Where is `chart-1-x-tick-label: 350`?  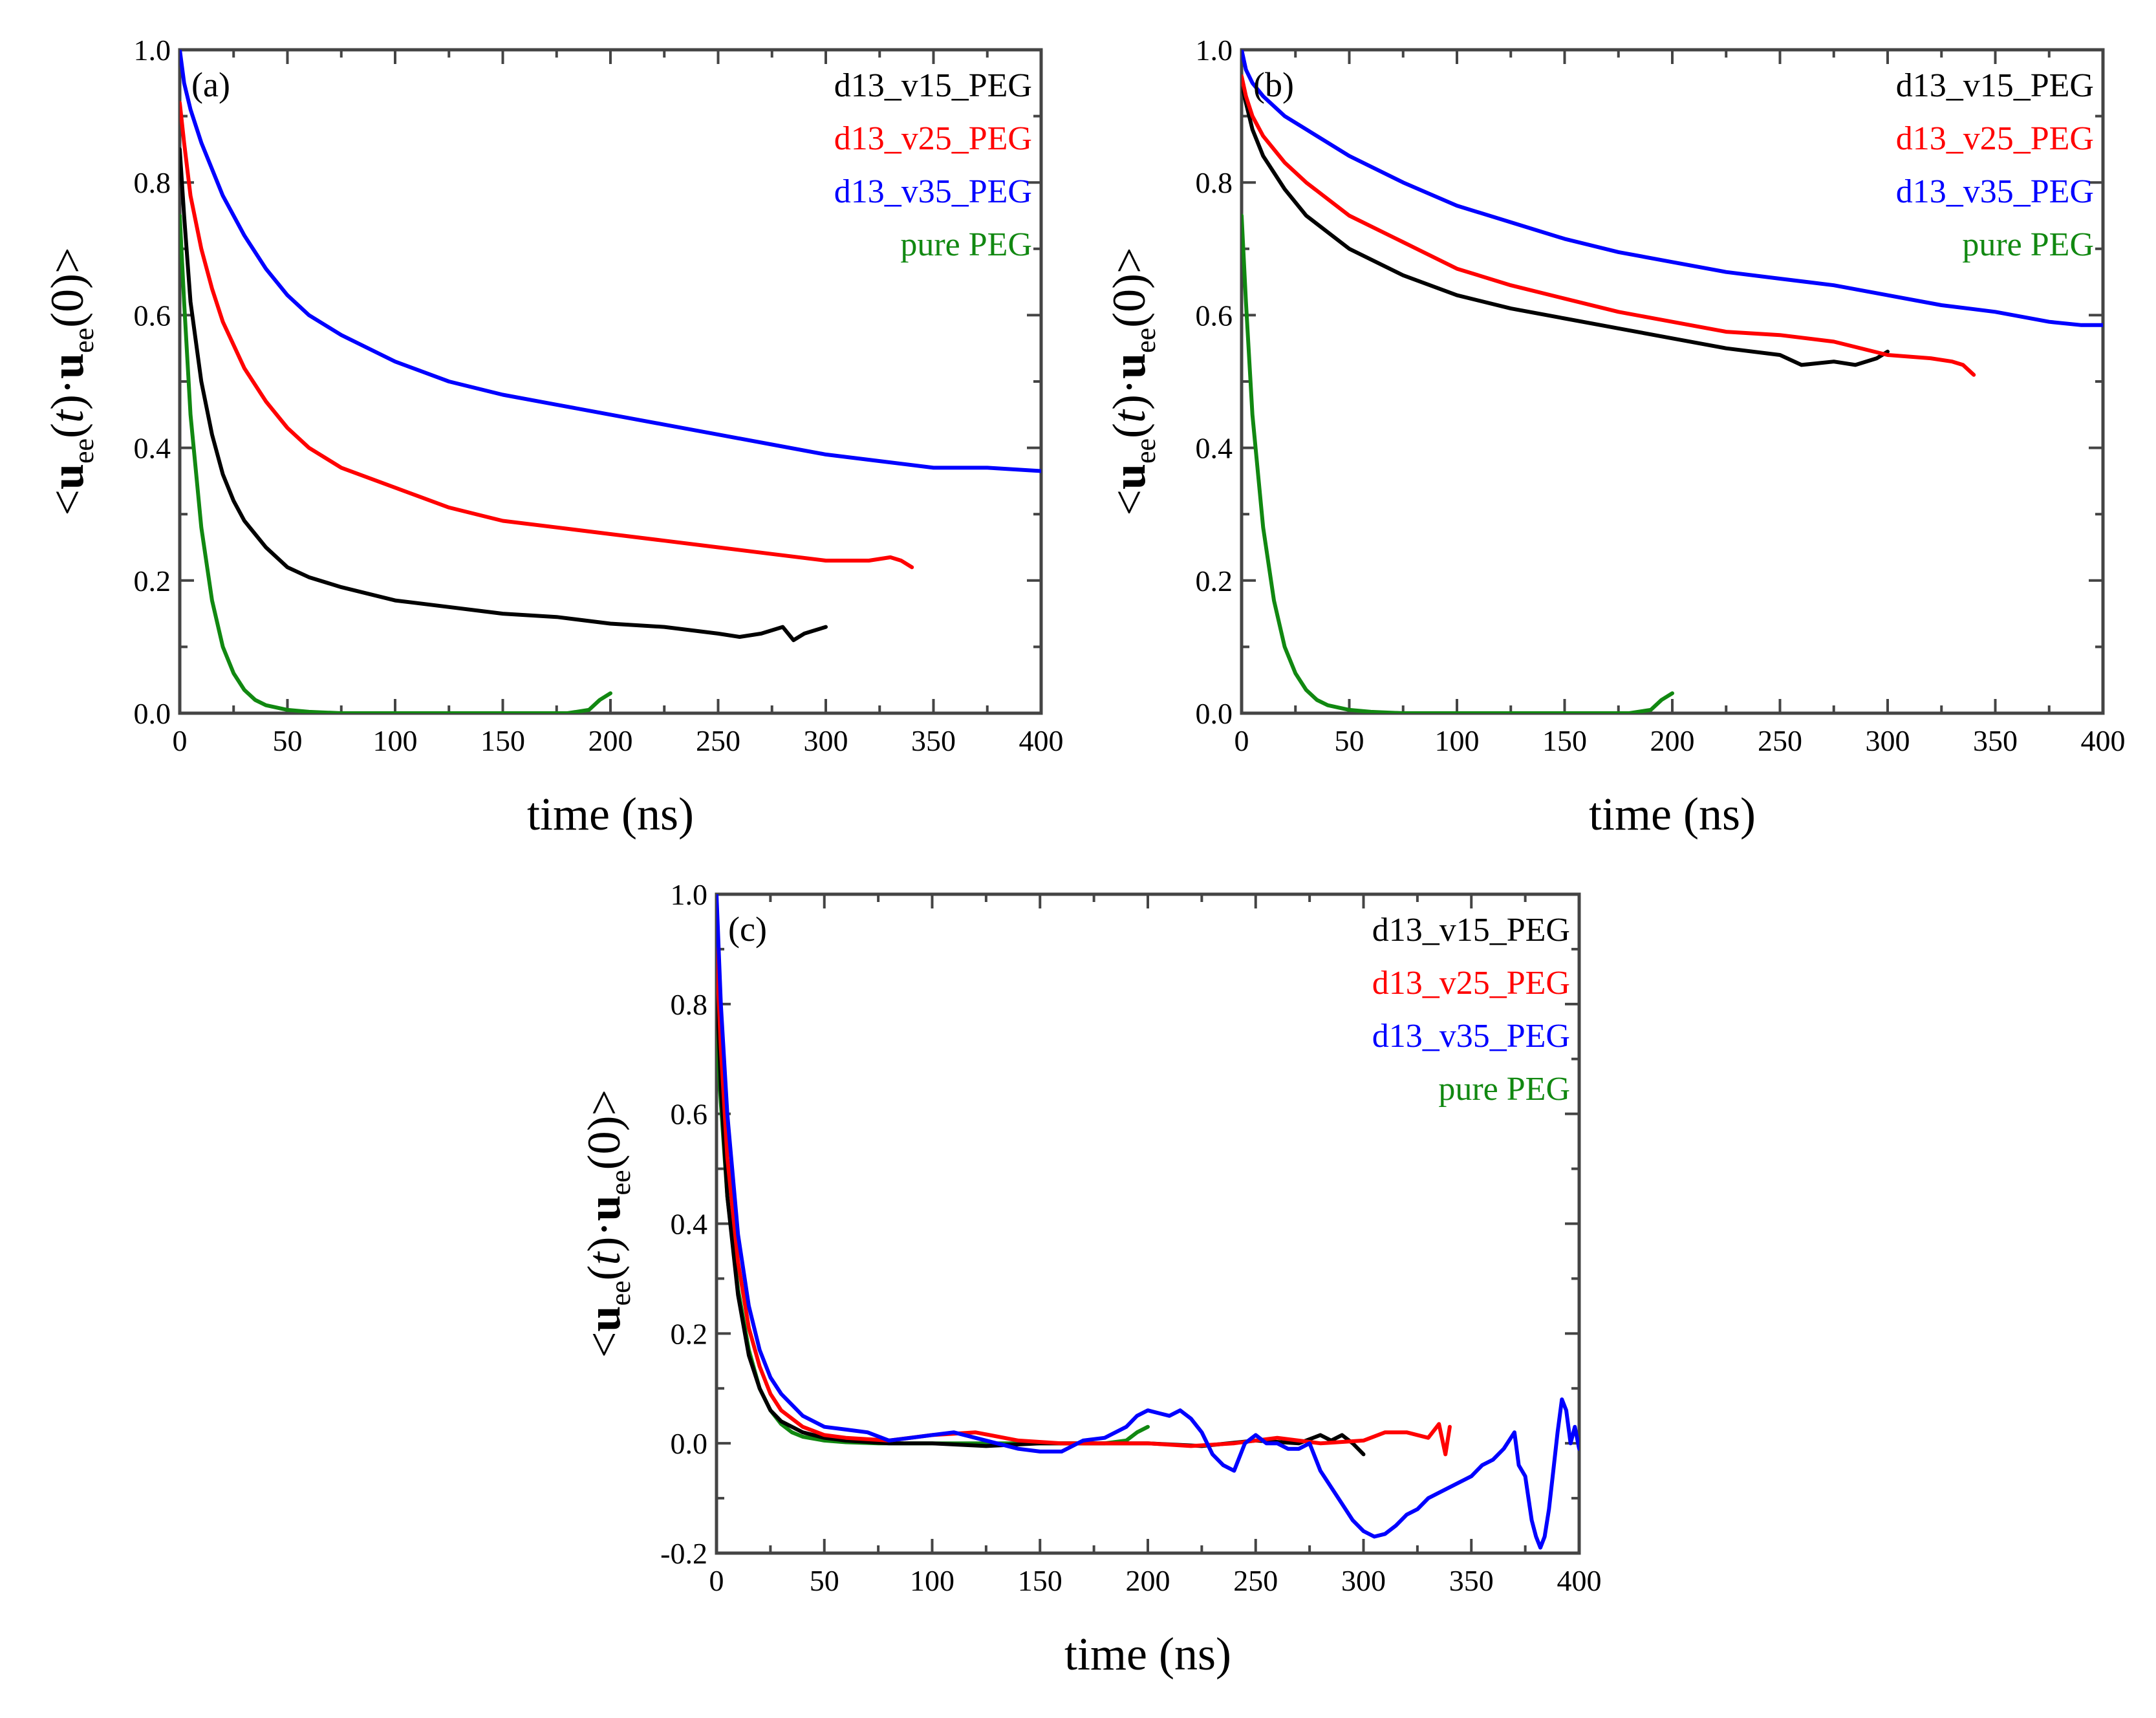 chart-1-x-tick-label: 350 is located at coordinates (1995, 740).